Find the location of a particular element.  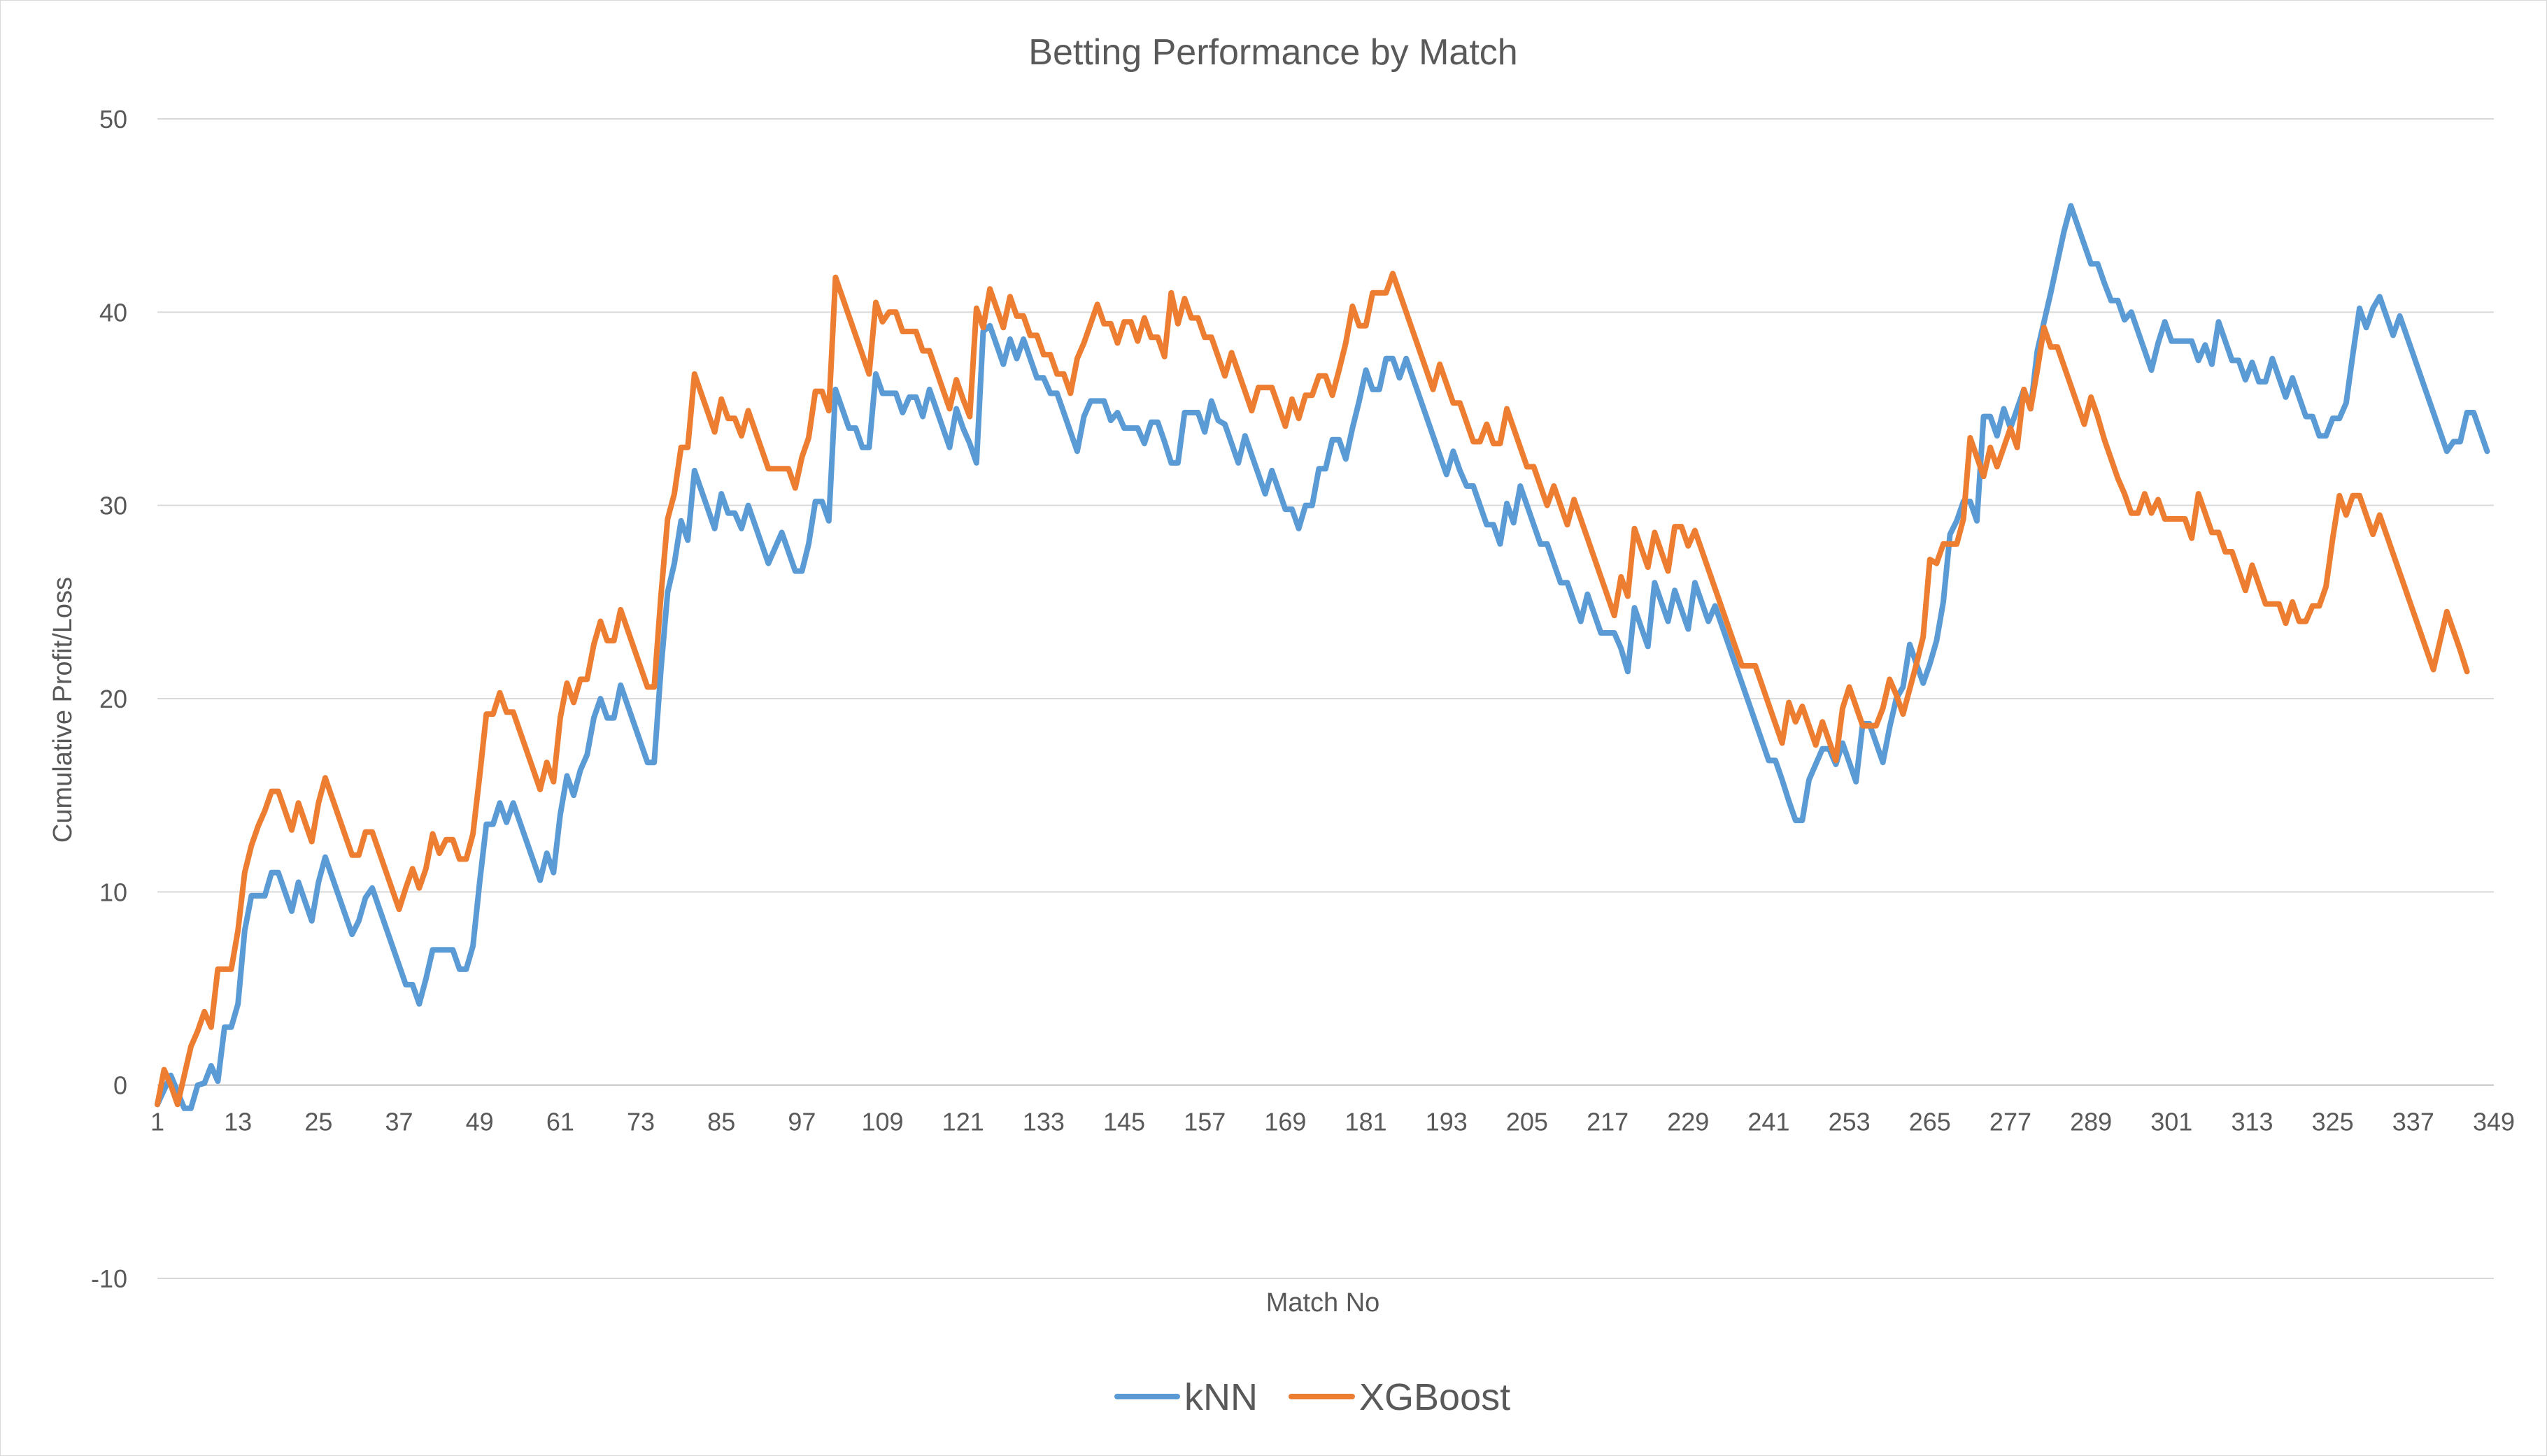

legend-item-knn: kNN is located at coordinates (1186, 1397).